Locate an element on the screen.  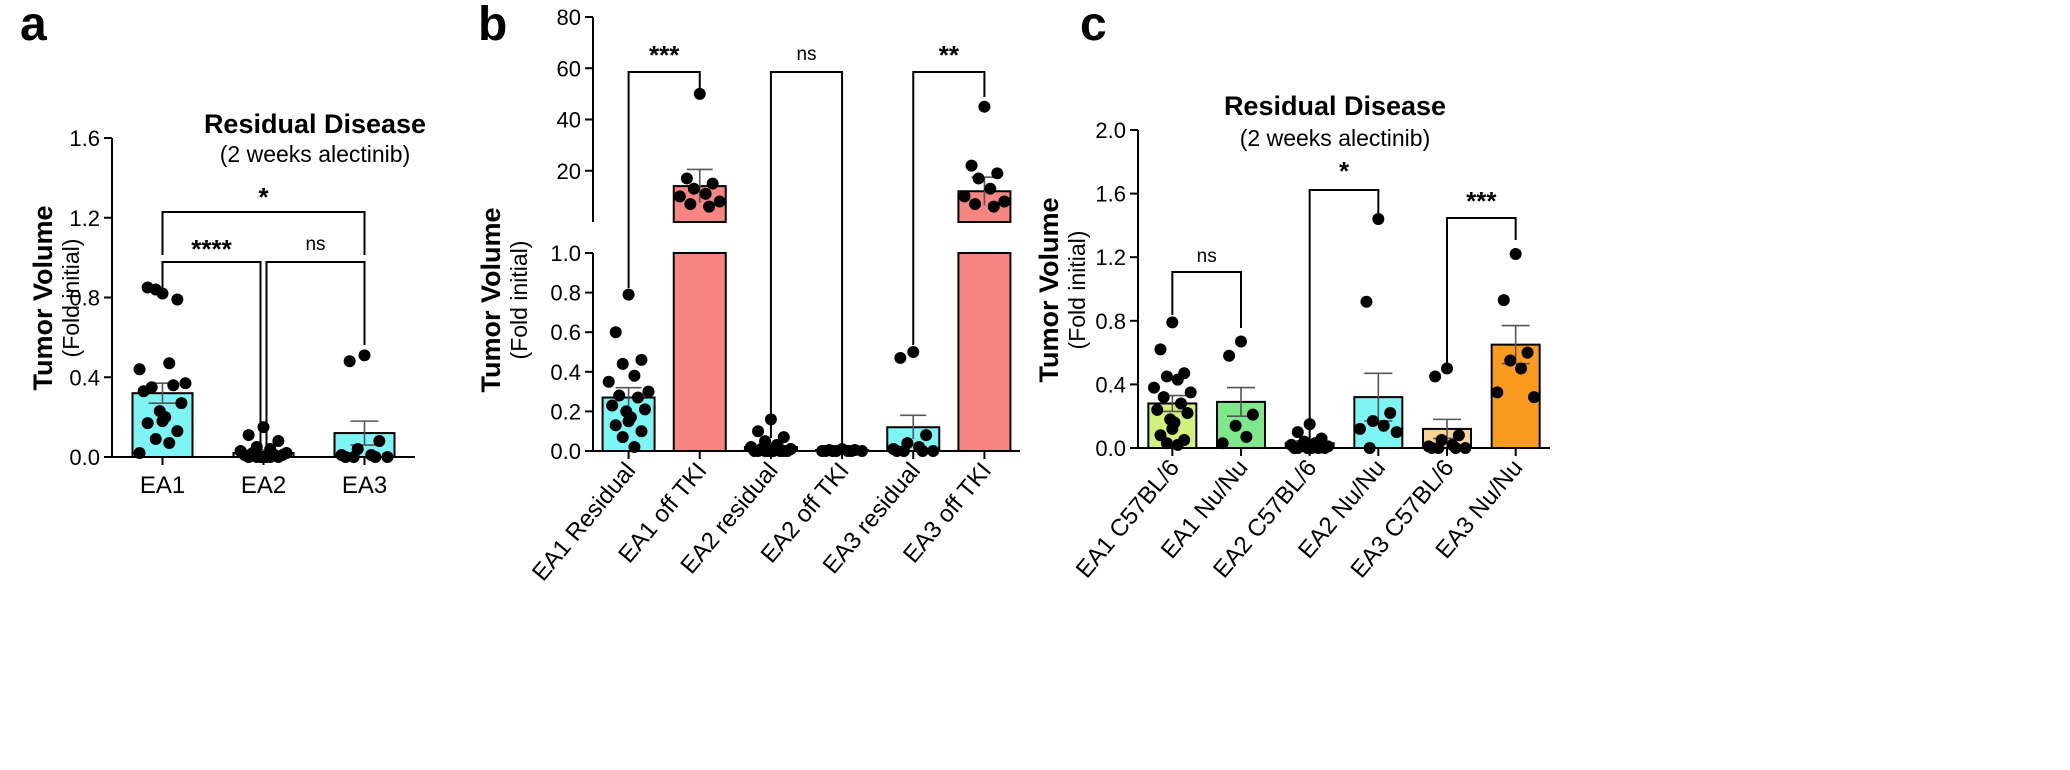
y-tick-label: 2.0 is located at coordinates (1110, 130).